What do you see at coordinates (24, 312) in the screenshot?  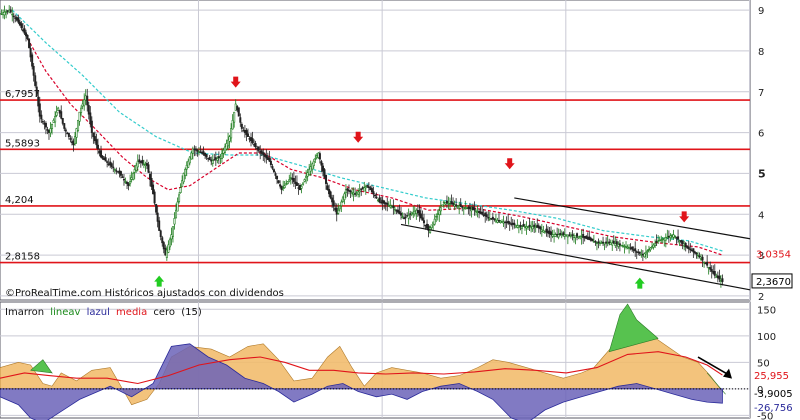 I see `legend-indicator-name: Imarron` at bounding box center [24, 312].